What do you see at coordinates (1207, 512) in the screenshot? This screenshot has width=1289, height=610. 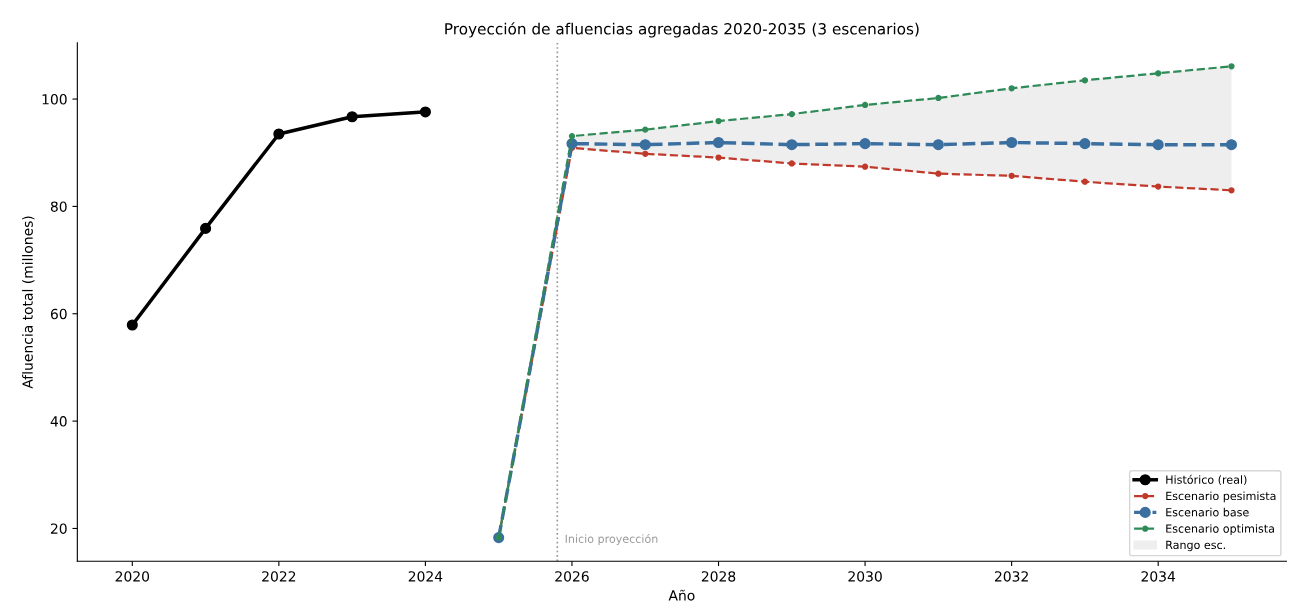 I see `legend-label: Escenario base` at bounding box center [1207, 512].